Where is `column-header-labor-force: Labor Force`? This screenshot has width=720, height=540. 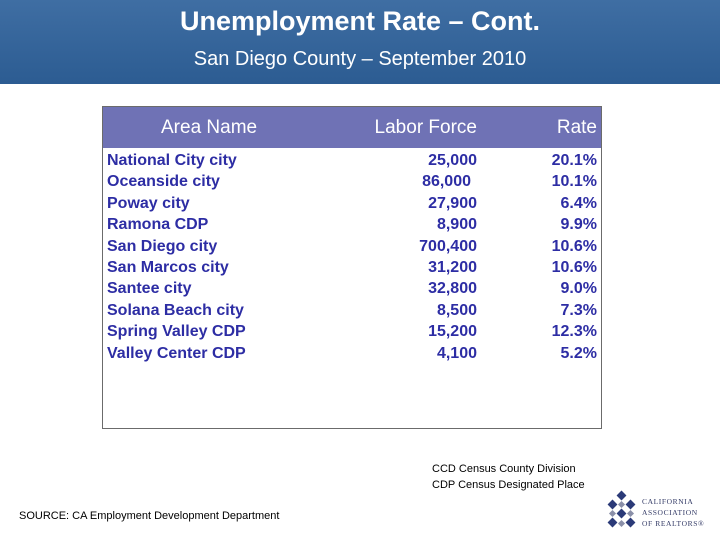 column-header-labor-force: Labor Force is located at coordinates (425, 127).